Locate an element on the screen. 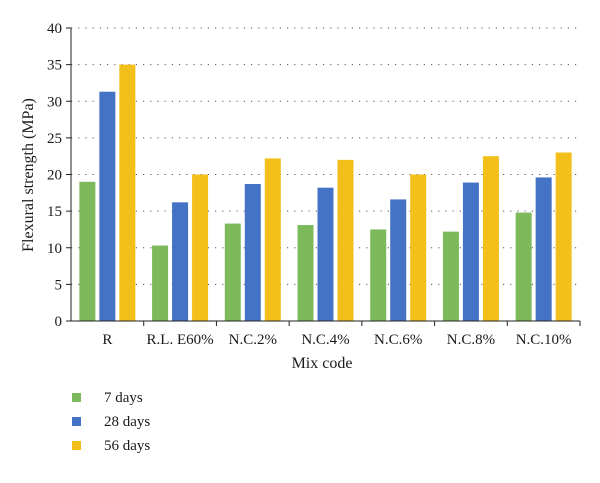 The width and height of the screenshot is (600, 483). x-tick-label: N.C.8% is located at coordinates (471, 340).